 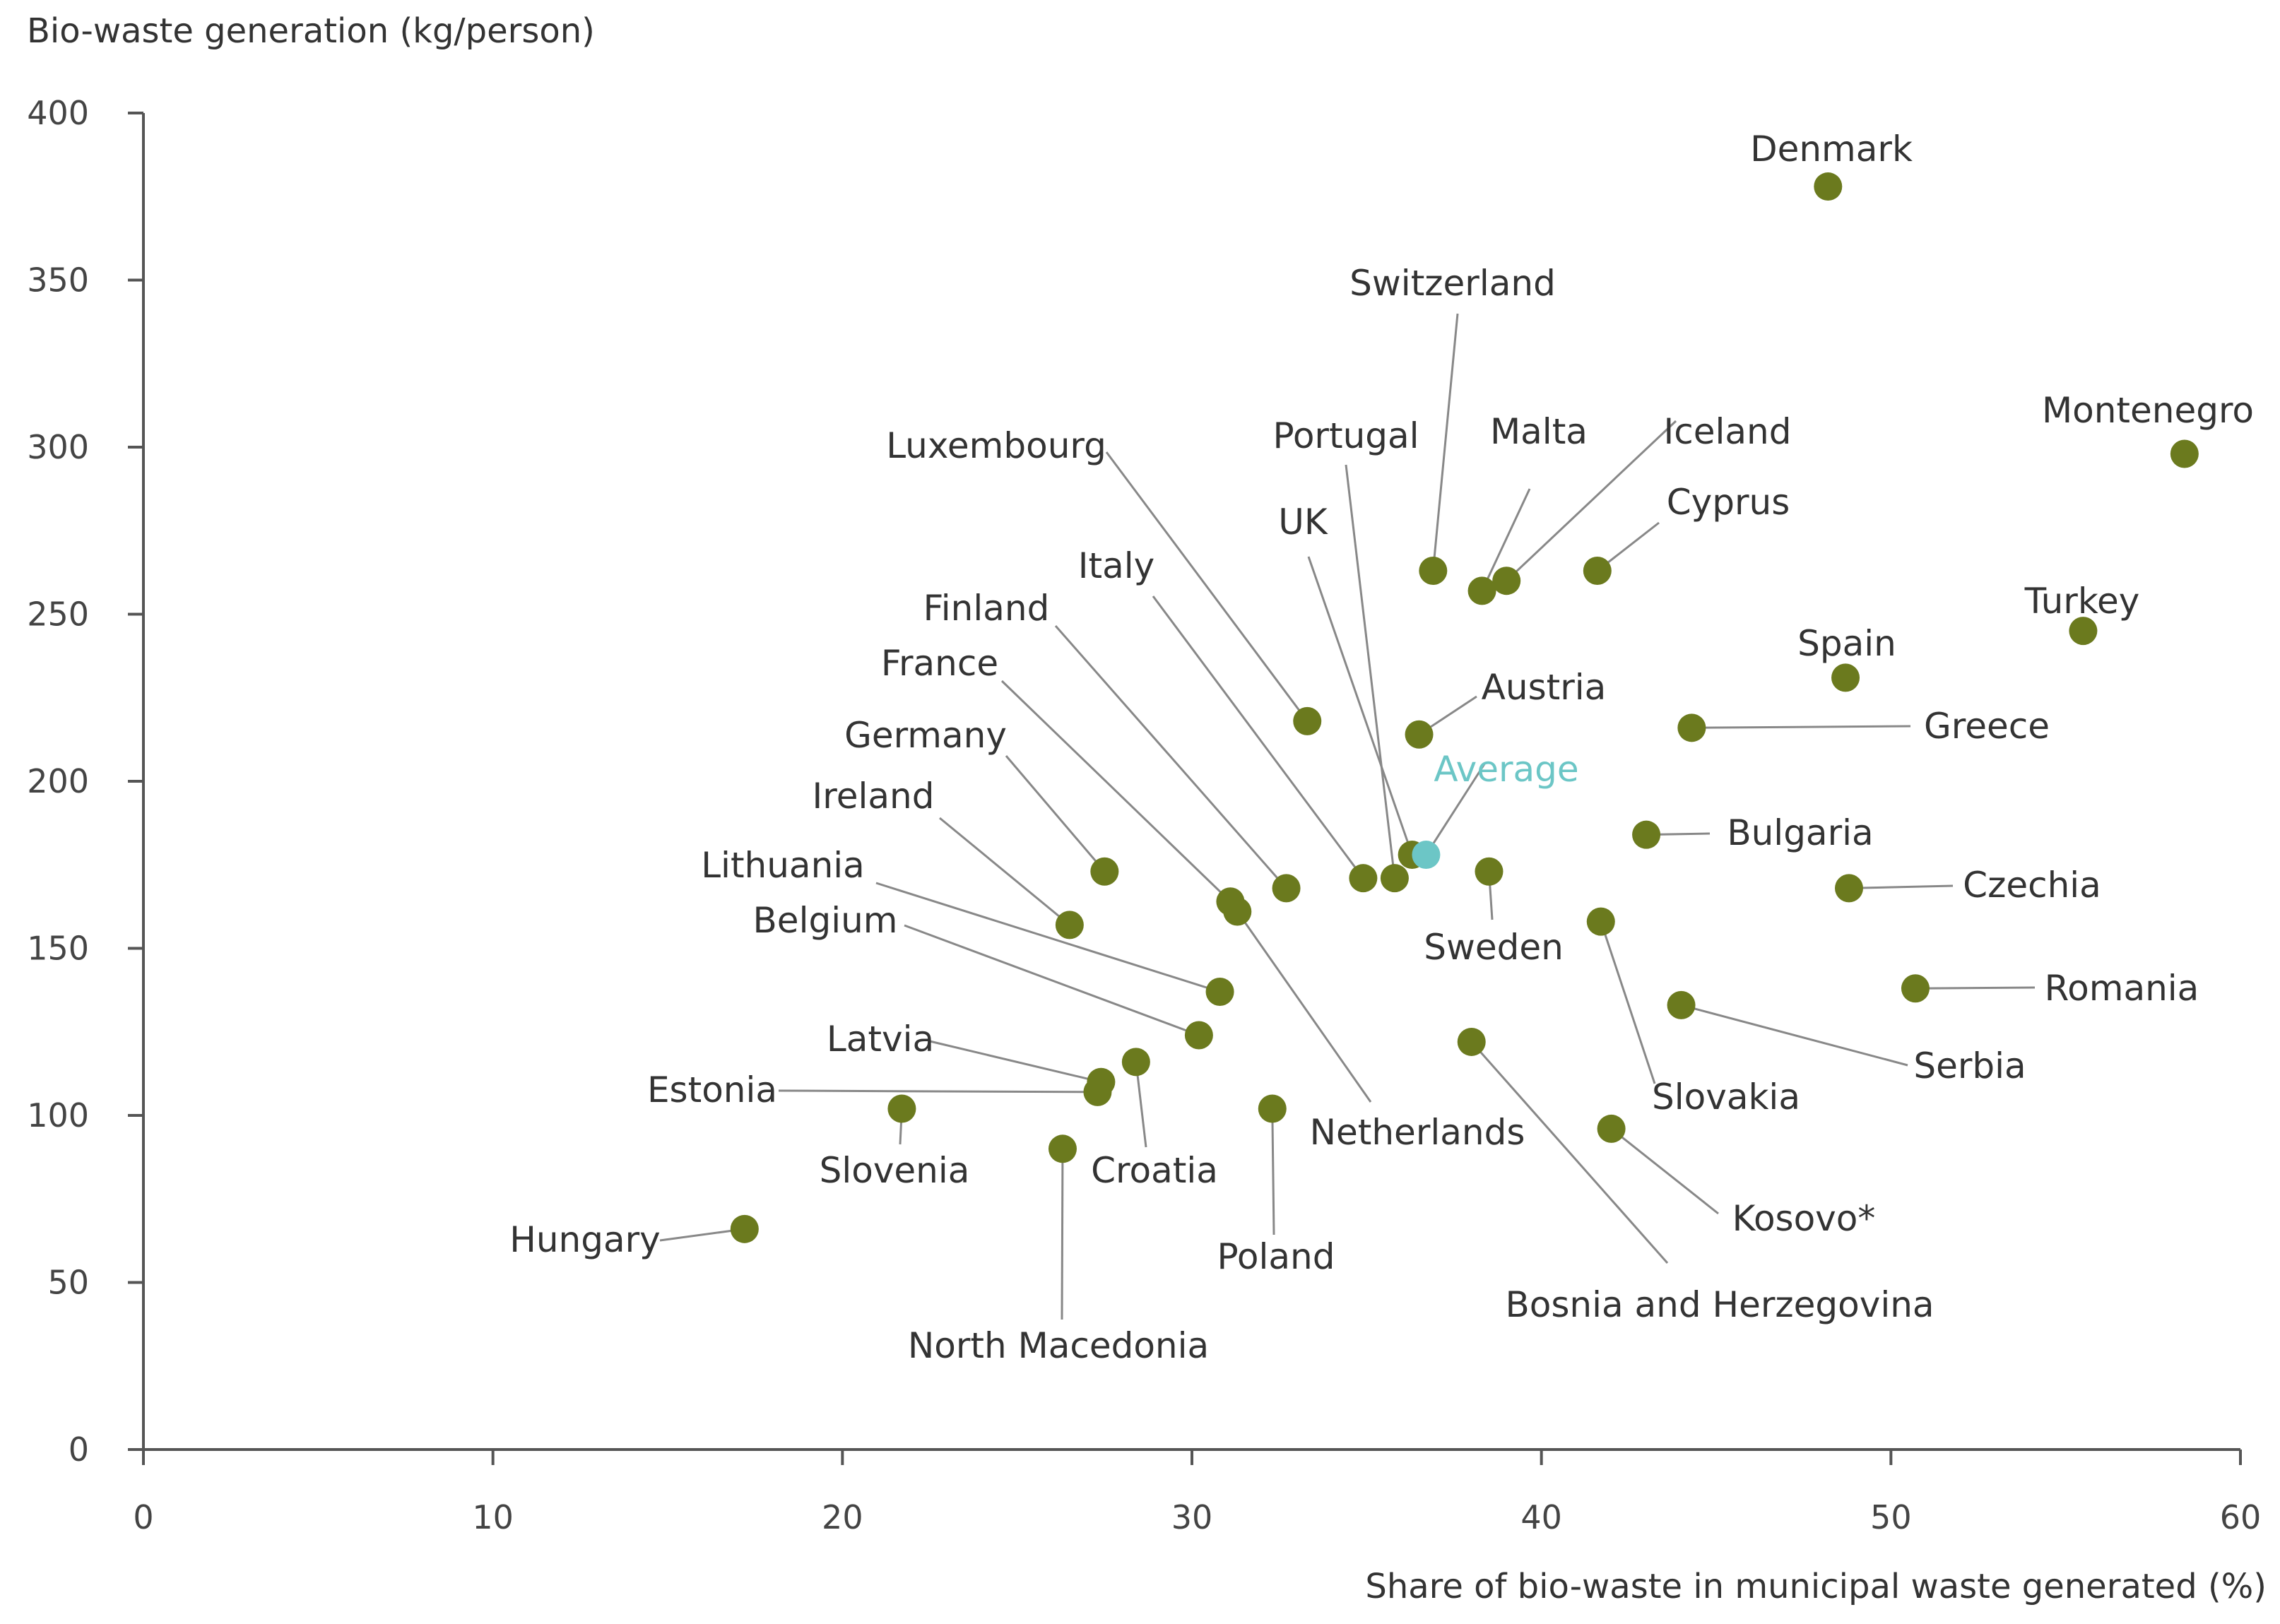 What do you see at coordinates (1494, 947) in the screenshot?
I see `label-sweden: Sweden` at bounding box center [1494, 947].